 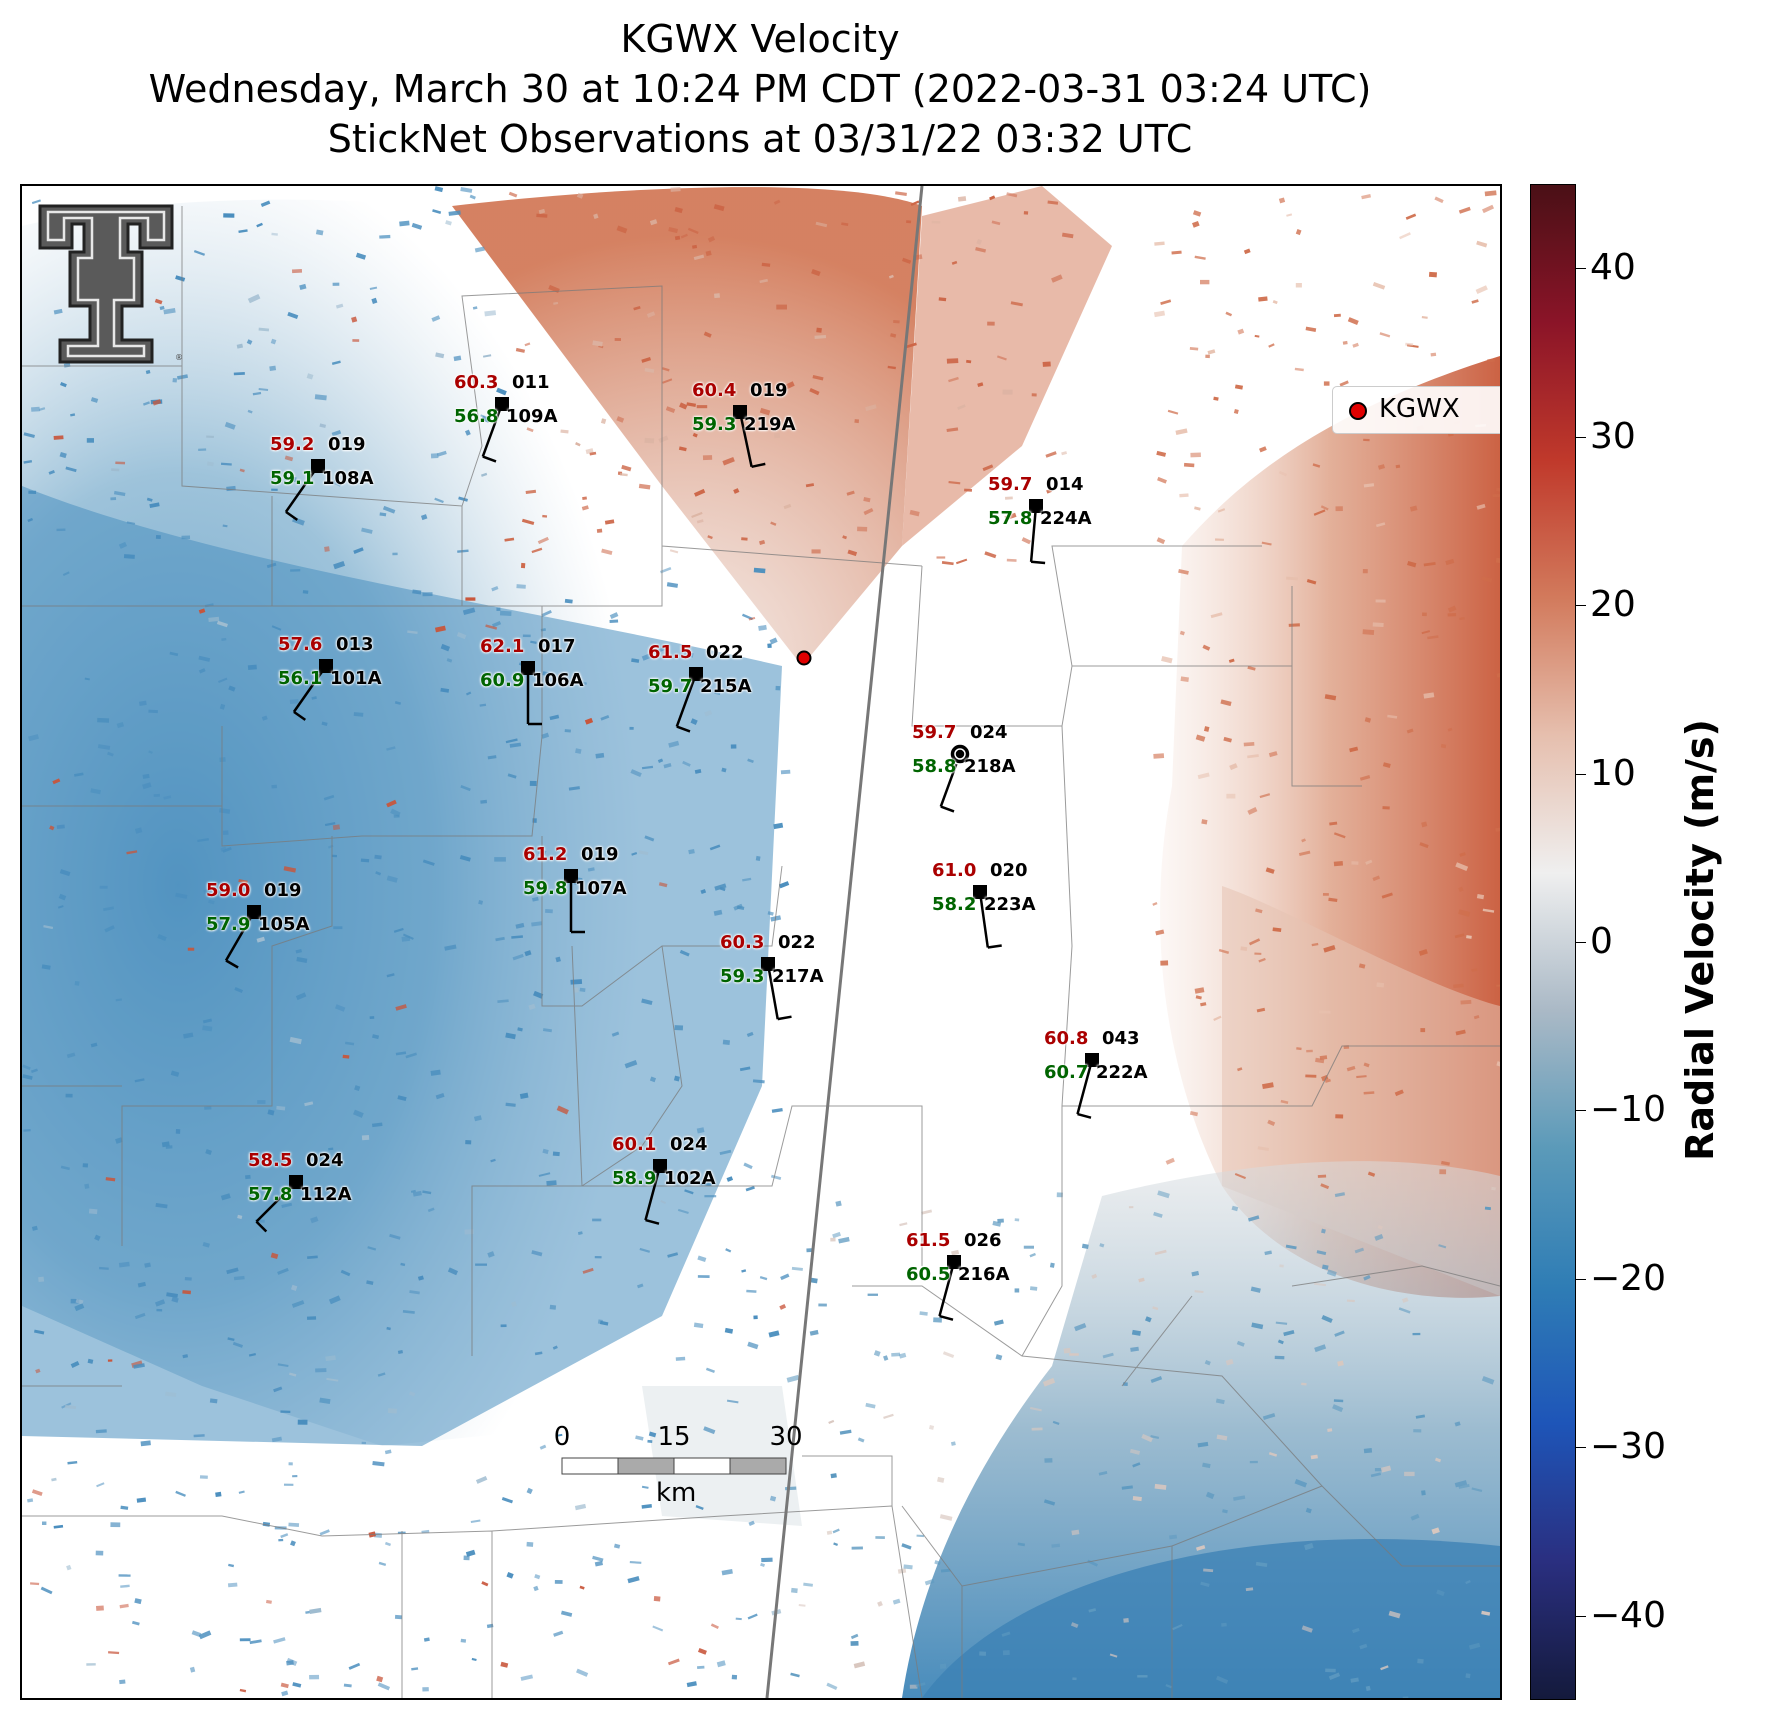 I want to click on station-219A, so click(x=749, y=437).